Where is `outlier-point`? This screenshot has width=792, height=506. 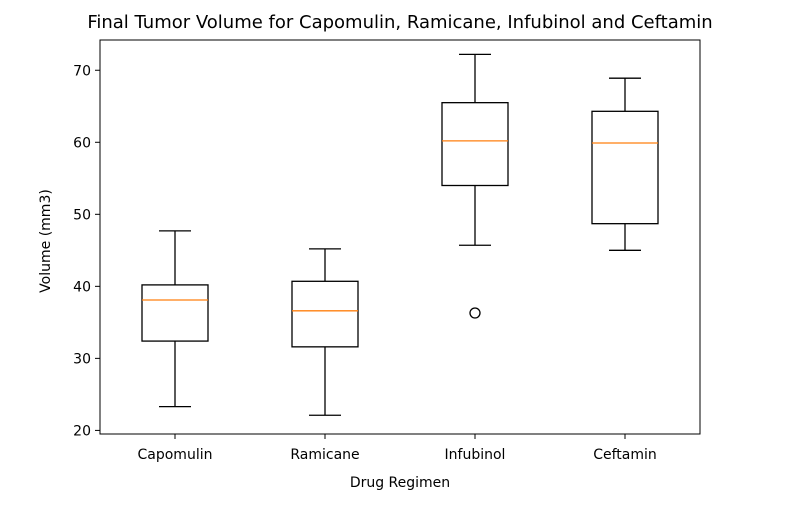
outlier-point is located at coordinates (475, 313).